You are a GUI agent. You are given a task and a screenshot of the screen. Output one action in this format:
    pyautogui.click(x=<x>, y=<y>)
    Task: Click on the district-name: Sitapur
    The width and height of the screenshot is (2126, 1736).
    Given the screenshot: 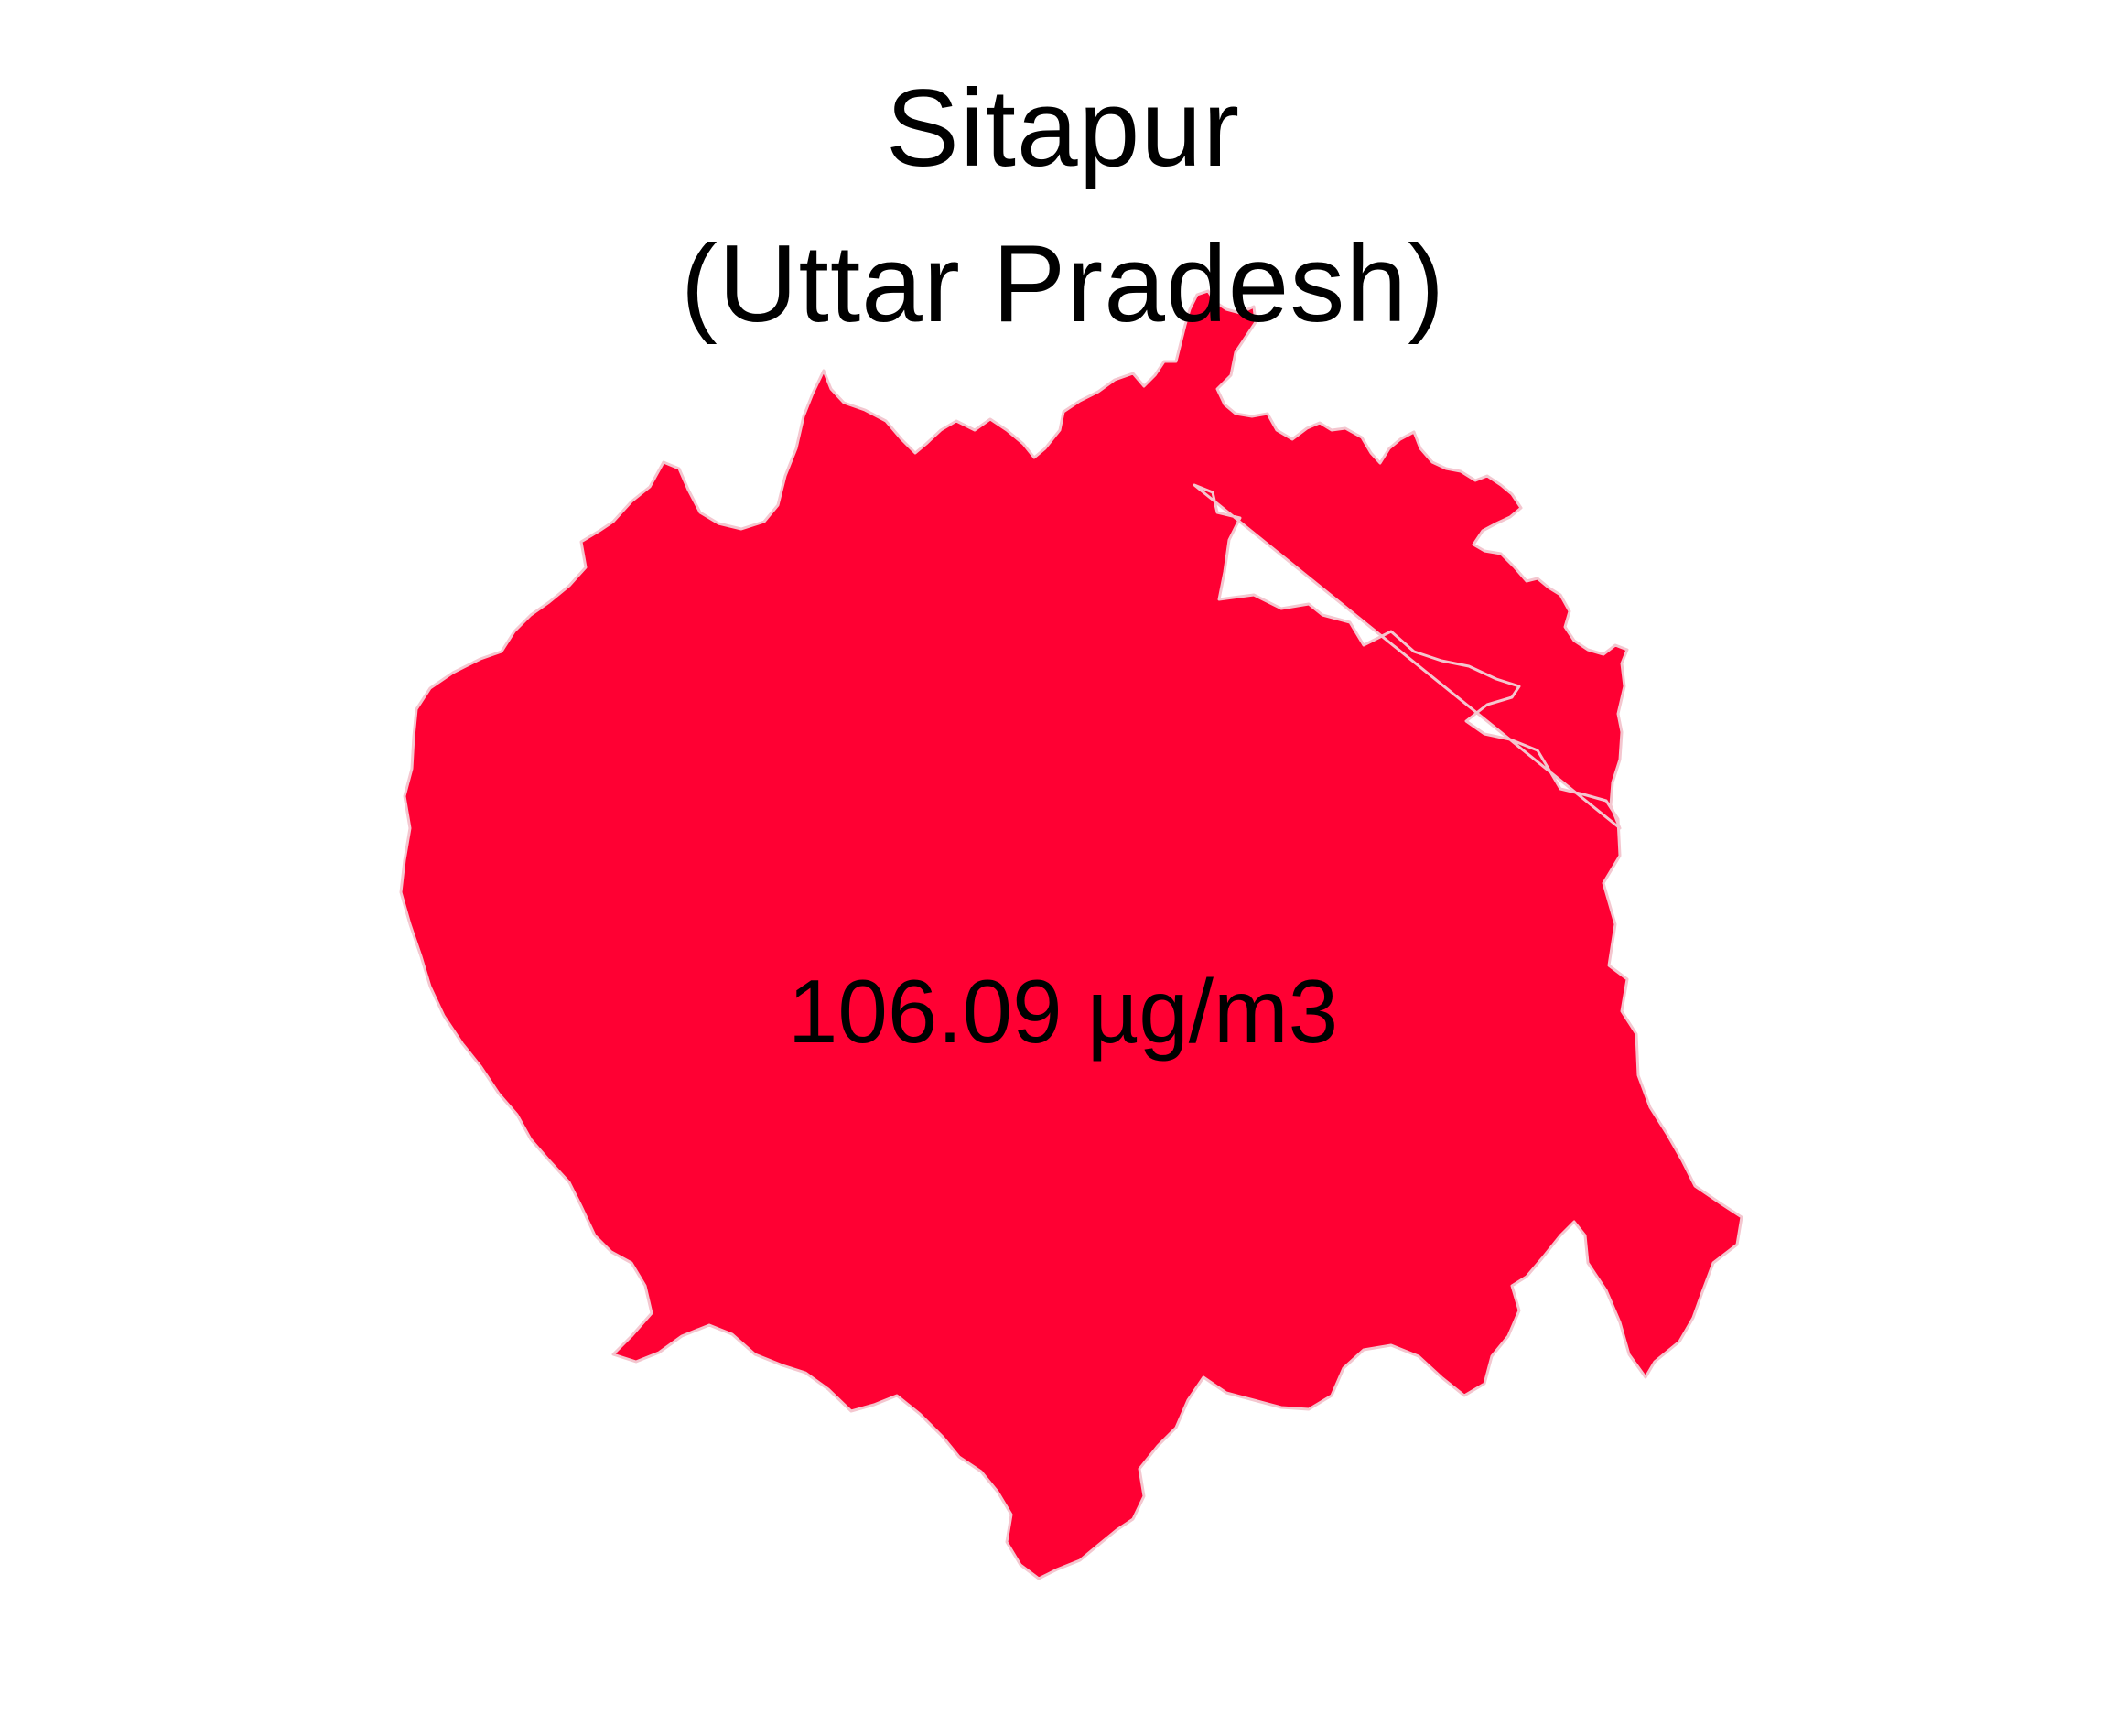 What is the action you would take?
    pyautogui.click(x=1063, y=128)
    